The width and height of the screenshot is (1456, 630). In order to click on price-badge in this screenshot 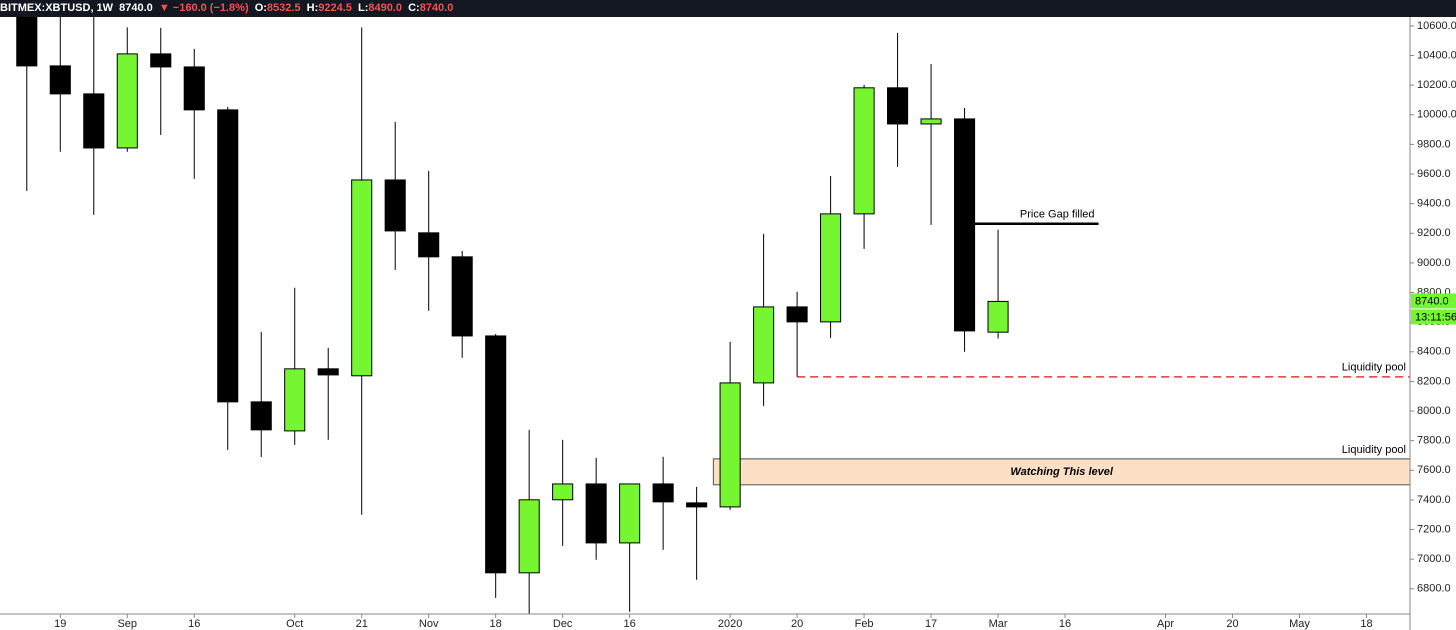, I will do `click(1433, 301)`.